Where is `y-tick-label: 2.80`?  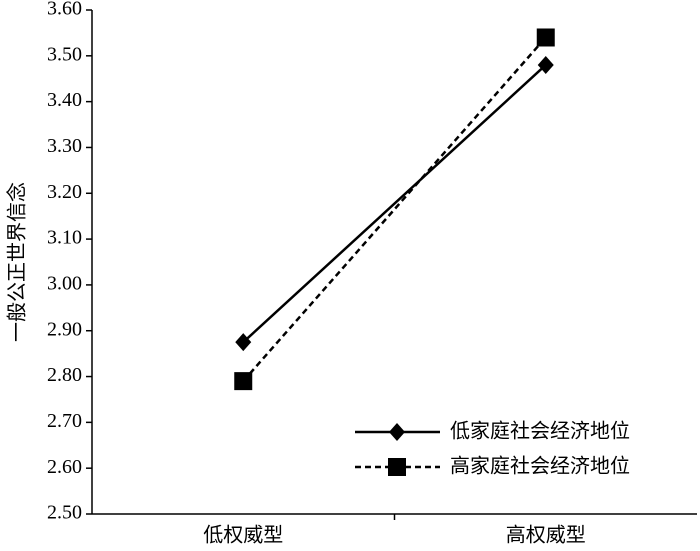
y-tick-label: 2.80 is located at coordinates (64, 375).